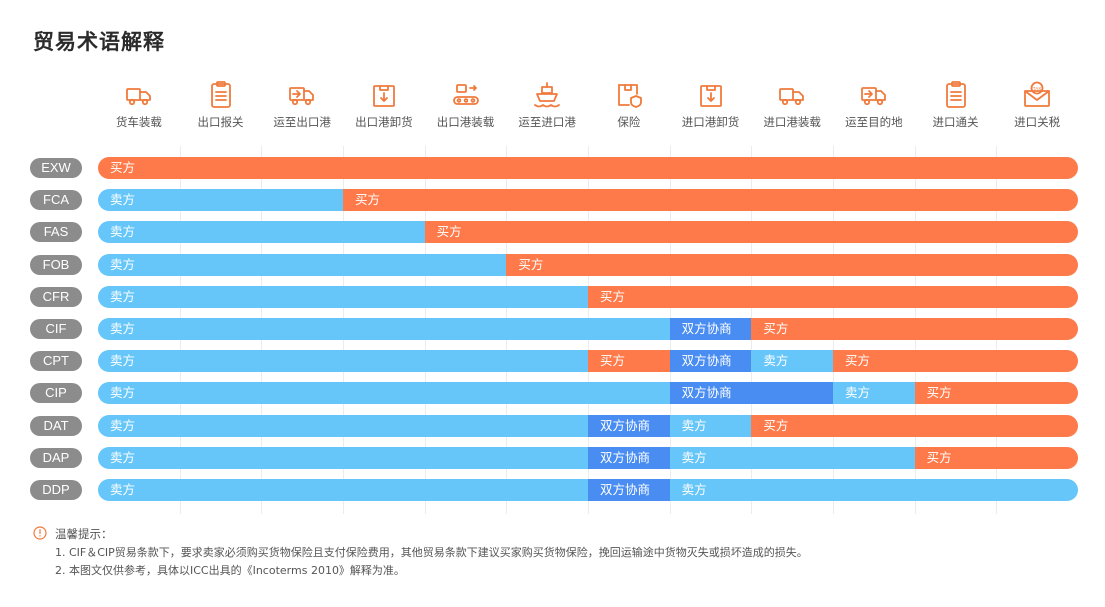 The image size is (1105, 607). I want to click on step-12: TAX 进口关税, so click(1037, 105).